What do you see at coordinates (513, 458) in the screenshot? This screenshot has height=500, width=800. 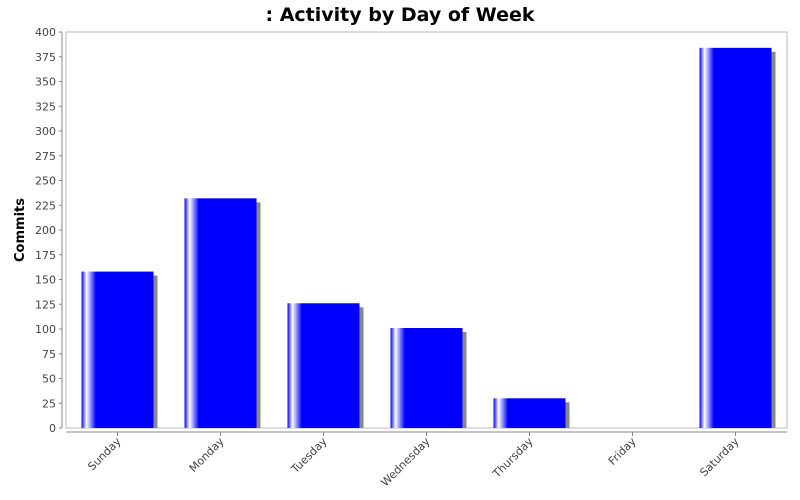 I see `x-tick-label-thursday: Thursday` at bounding box center [513, 458].